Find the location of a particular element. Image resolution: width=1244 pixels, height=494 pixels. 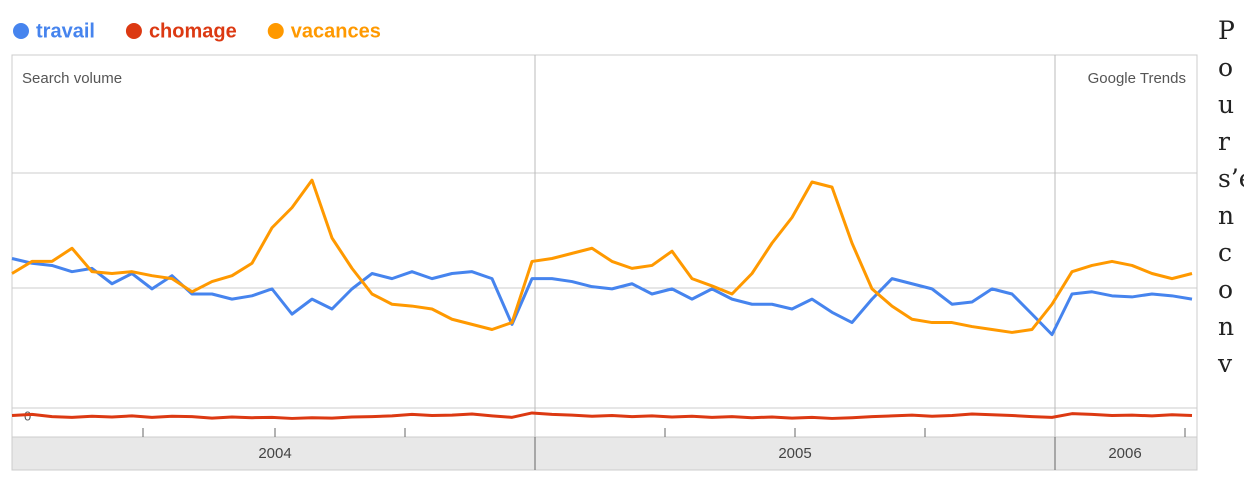

x-axis-band is located at coordinates (604, 453).